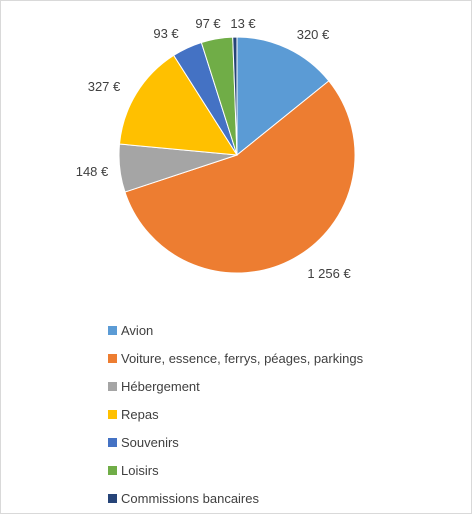 The width and height of the screenshot is (472, 515). What do you see at coordinates (235, 386) in the screenshot?
I see `legend-item-hebergement: Hébergement` at bounding box center [235, 386].